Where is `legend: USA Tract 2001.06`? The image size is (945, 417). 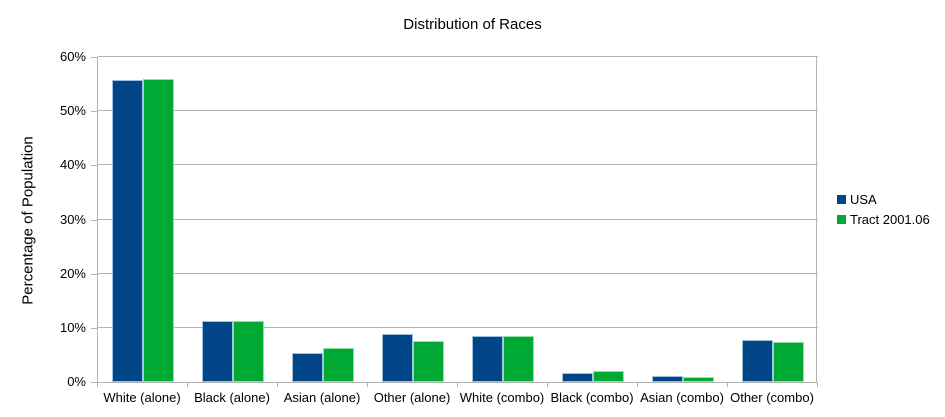 legend: USA Tract 2001.06 is located at coordinates (883, 209).